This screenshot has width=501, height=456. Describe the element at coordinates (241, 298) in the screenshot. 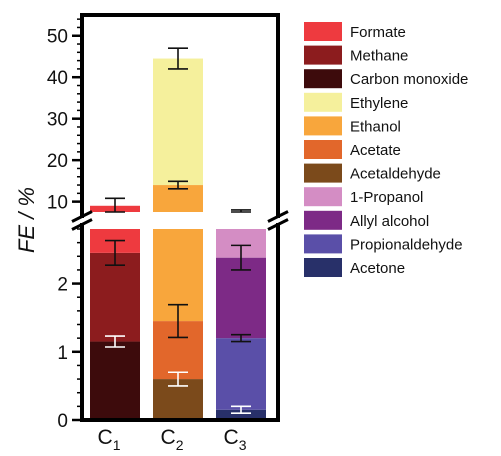

I see `bar-c3-allyl-alcohol` at that location.